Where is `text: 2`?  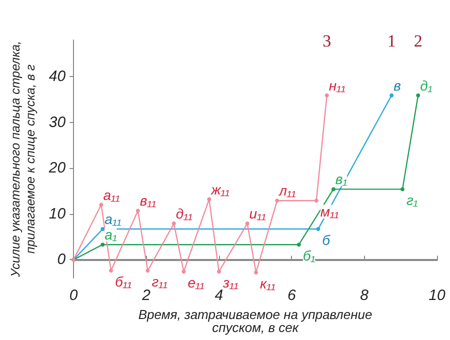
text: 2 is located at coordinates (418, 40).